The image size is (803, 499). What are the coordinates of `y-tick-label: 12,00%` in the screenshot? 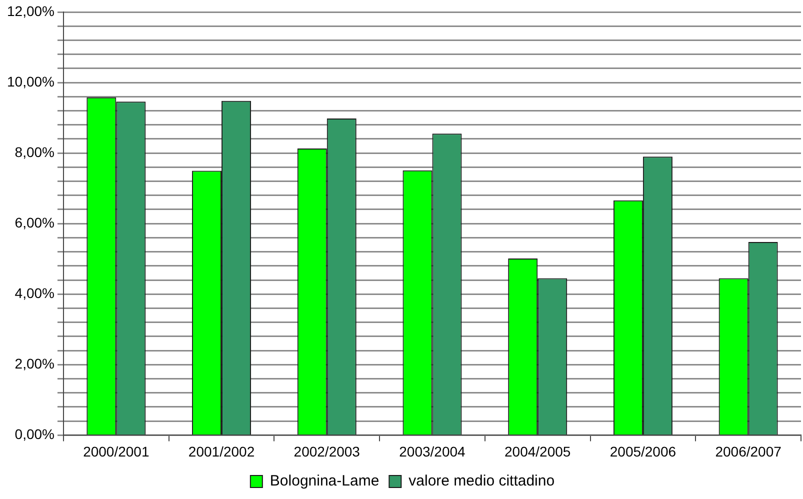 It's located at (30, 10).